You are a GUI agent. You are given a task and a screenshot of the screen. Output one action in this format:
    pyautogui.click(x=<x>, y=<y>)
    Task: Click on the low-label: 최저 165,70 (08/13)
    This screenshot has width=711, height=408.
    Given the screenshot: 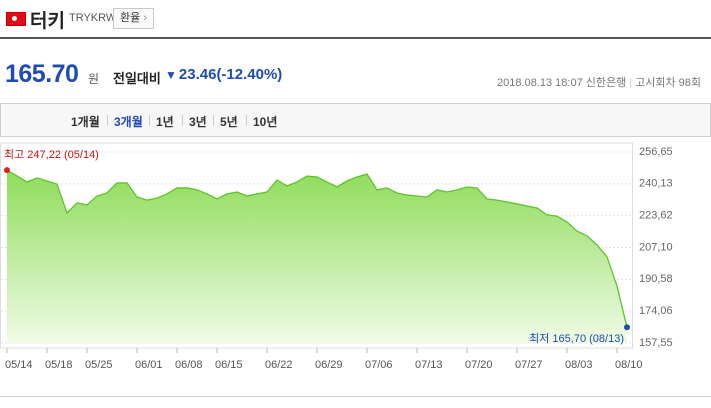 What is the action you would take?
    pyautogui.click(x=576, y=338)
    